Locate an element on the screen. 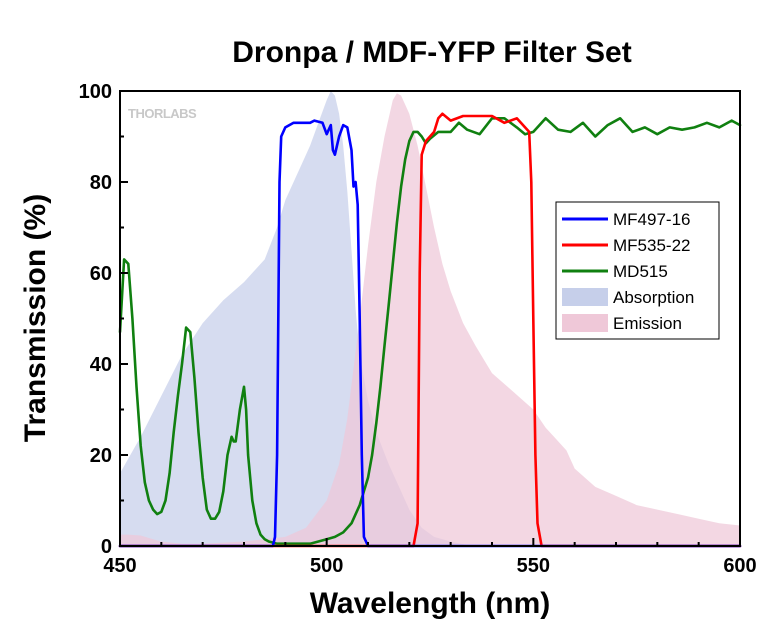  legend-label-md515: MD515 is located at coordinates (640, 271).